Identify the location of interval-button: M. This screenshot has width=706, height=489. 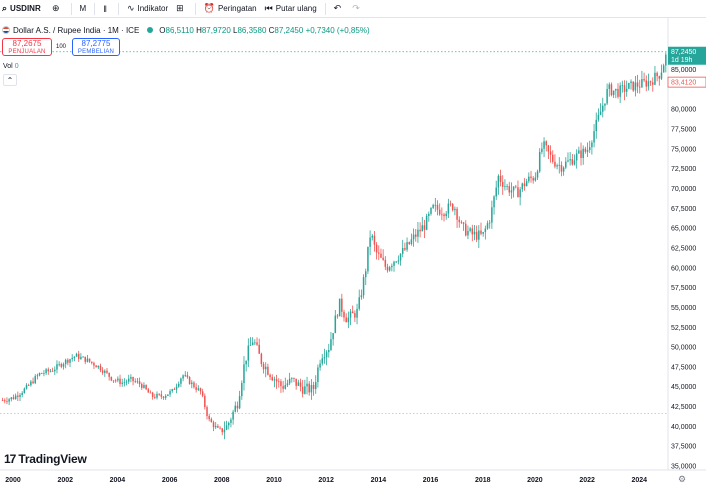
(83, 9).